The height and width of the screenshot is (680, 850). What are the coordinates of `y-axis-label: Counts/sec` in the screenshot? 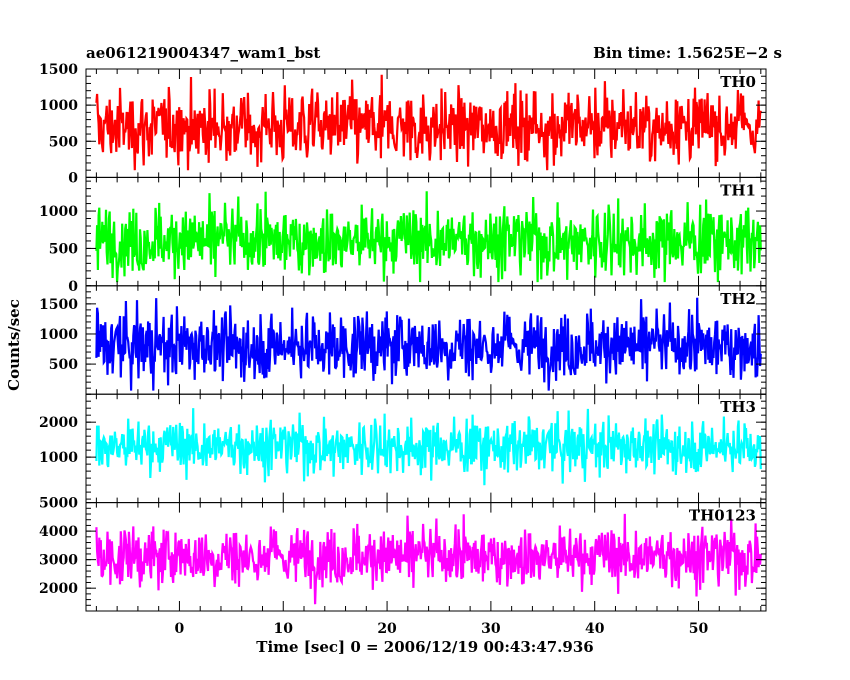 It's located at (14, 345).